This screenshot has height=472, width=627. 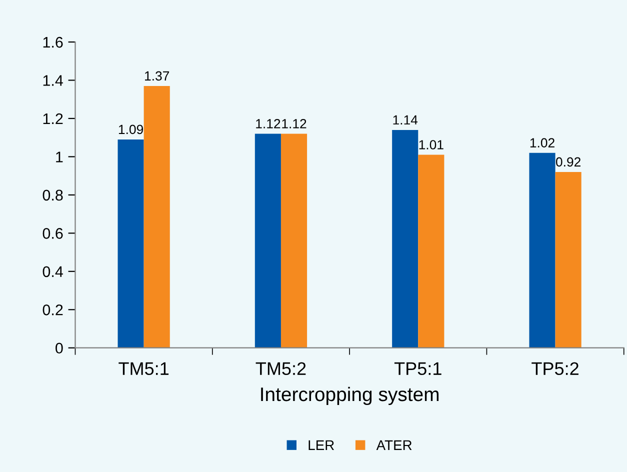 I want to click on y-tick-label: 1.4, so click(x=53, y=80).